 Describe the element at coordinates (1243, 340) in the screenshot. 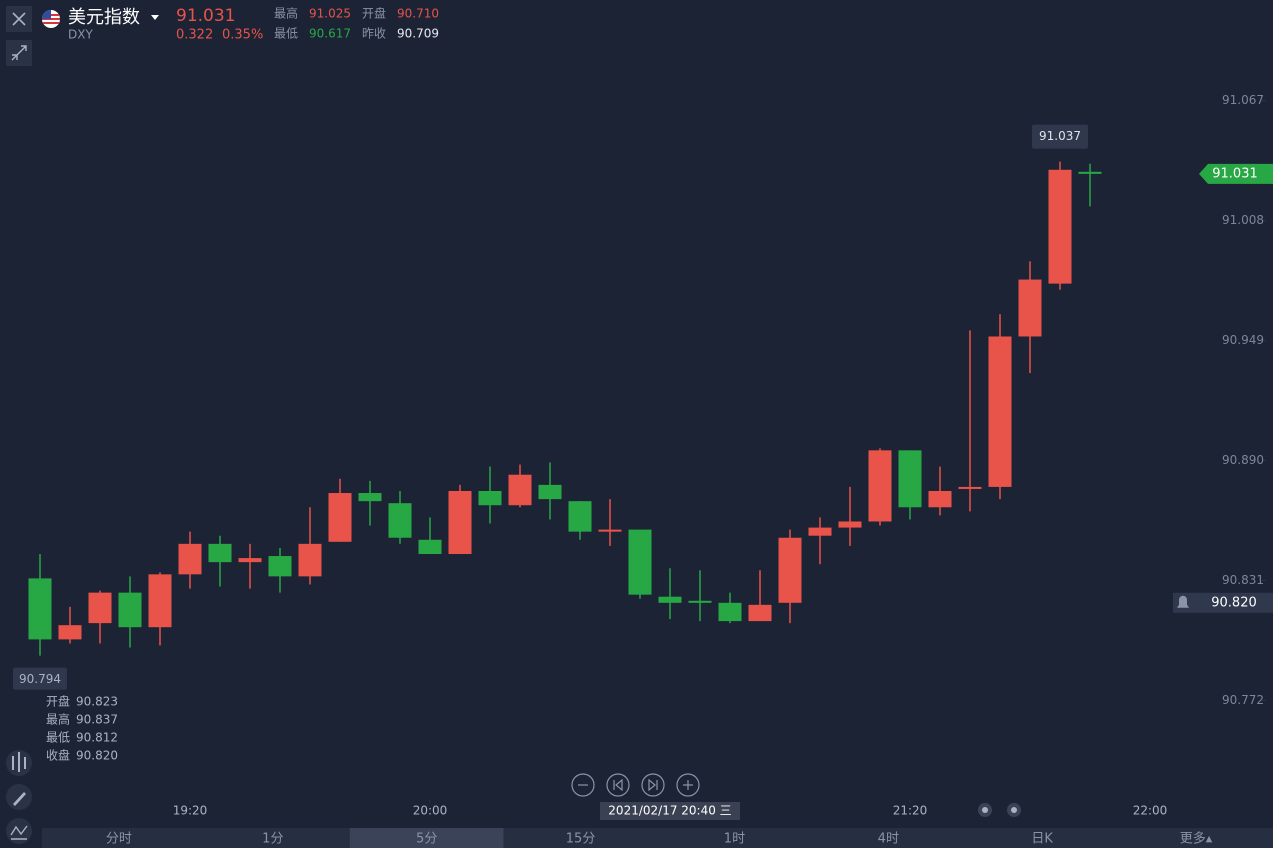

I see `y-tick-label: 90.949` at that location.